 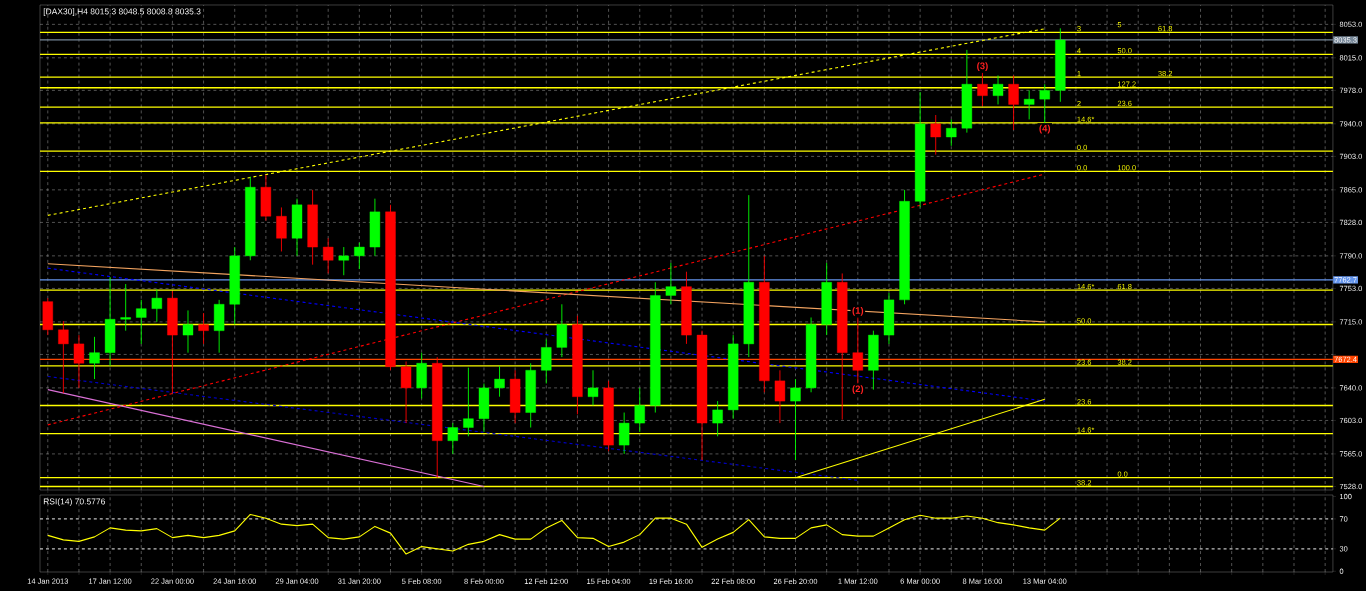 What do you see at coordinates (122, 12) in the screenshot?
I see `chart-title: [DAX30],H4 8015.3 8048.5 8008.8 8035.3` at bounding box center [122, 12].